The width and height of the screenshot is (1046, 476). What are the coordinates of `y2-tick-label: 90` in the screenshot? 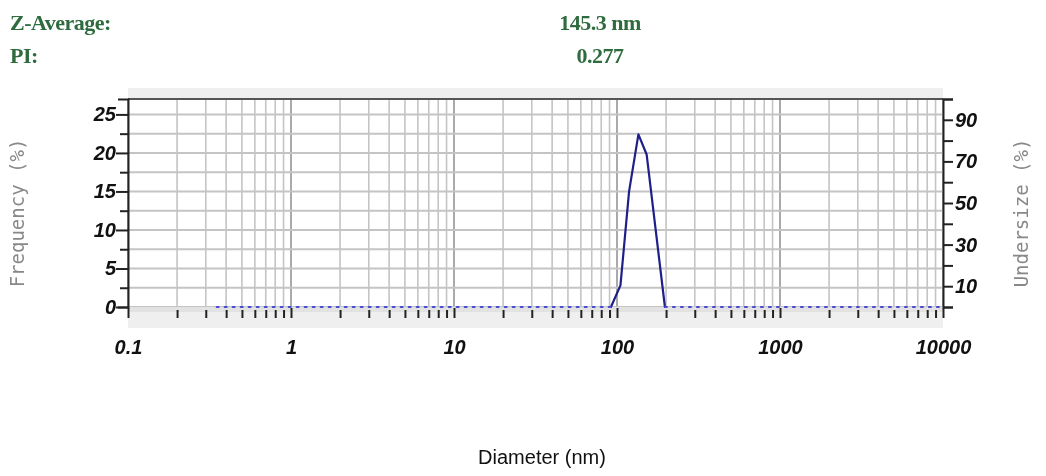 It's located at (966, 119).